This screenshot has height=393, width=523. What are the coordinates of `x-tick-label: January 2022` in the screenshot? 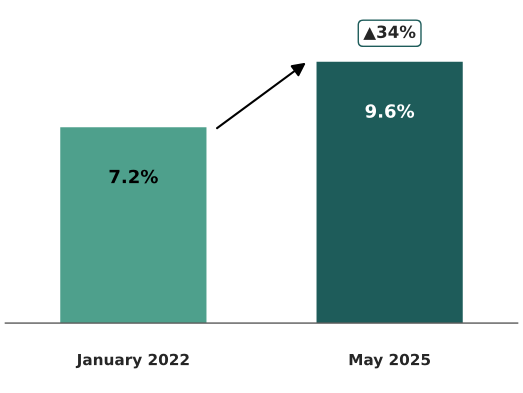 It's located at (132, 361).